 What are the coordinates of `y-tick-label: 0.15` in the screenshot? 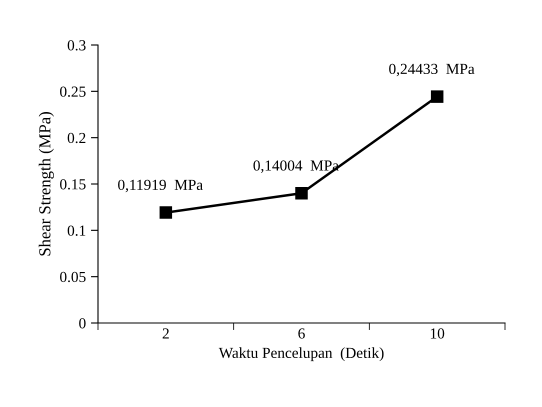 It's located at (73, 184).